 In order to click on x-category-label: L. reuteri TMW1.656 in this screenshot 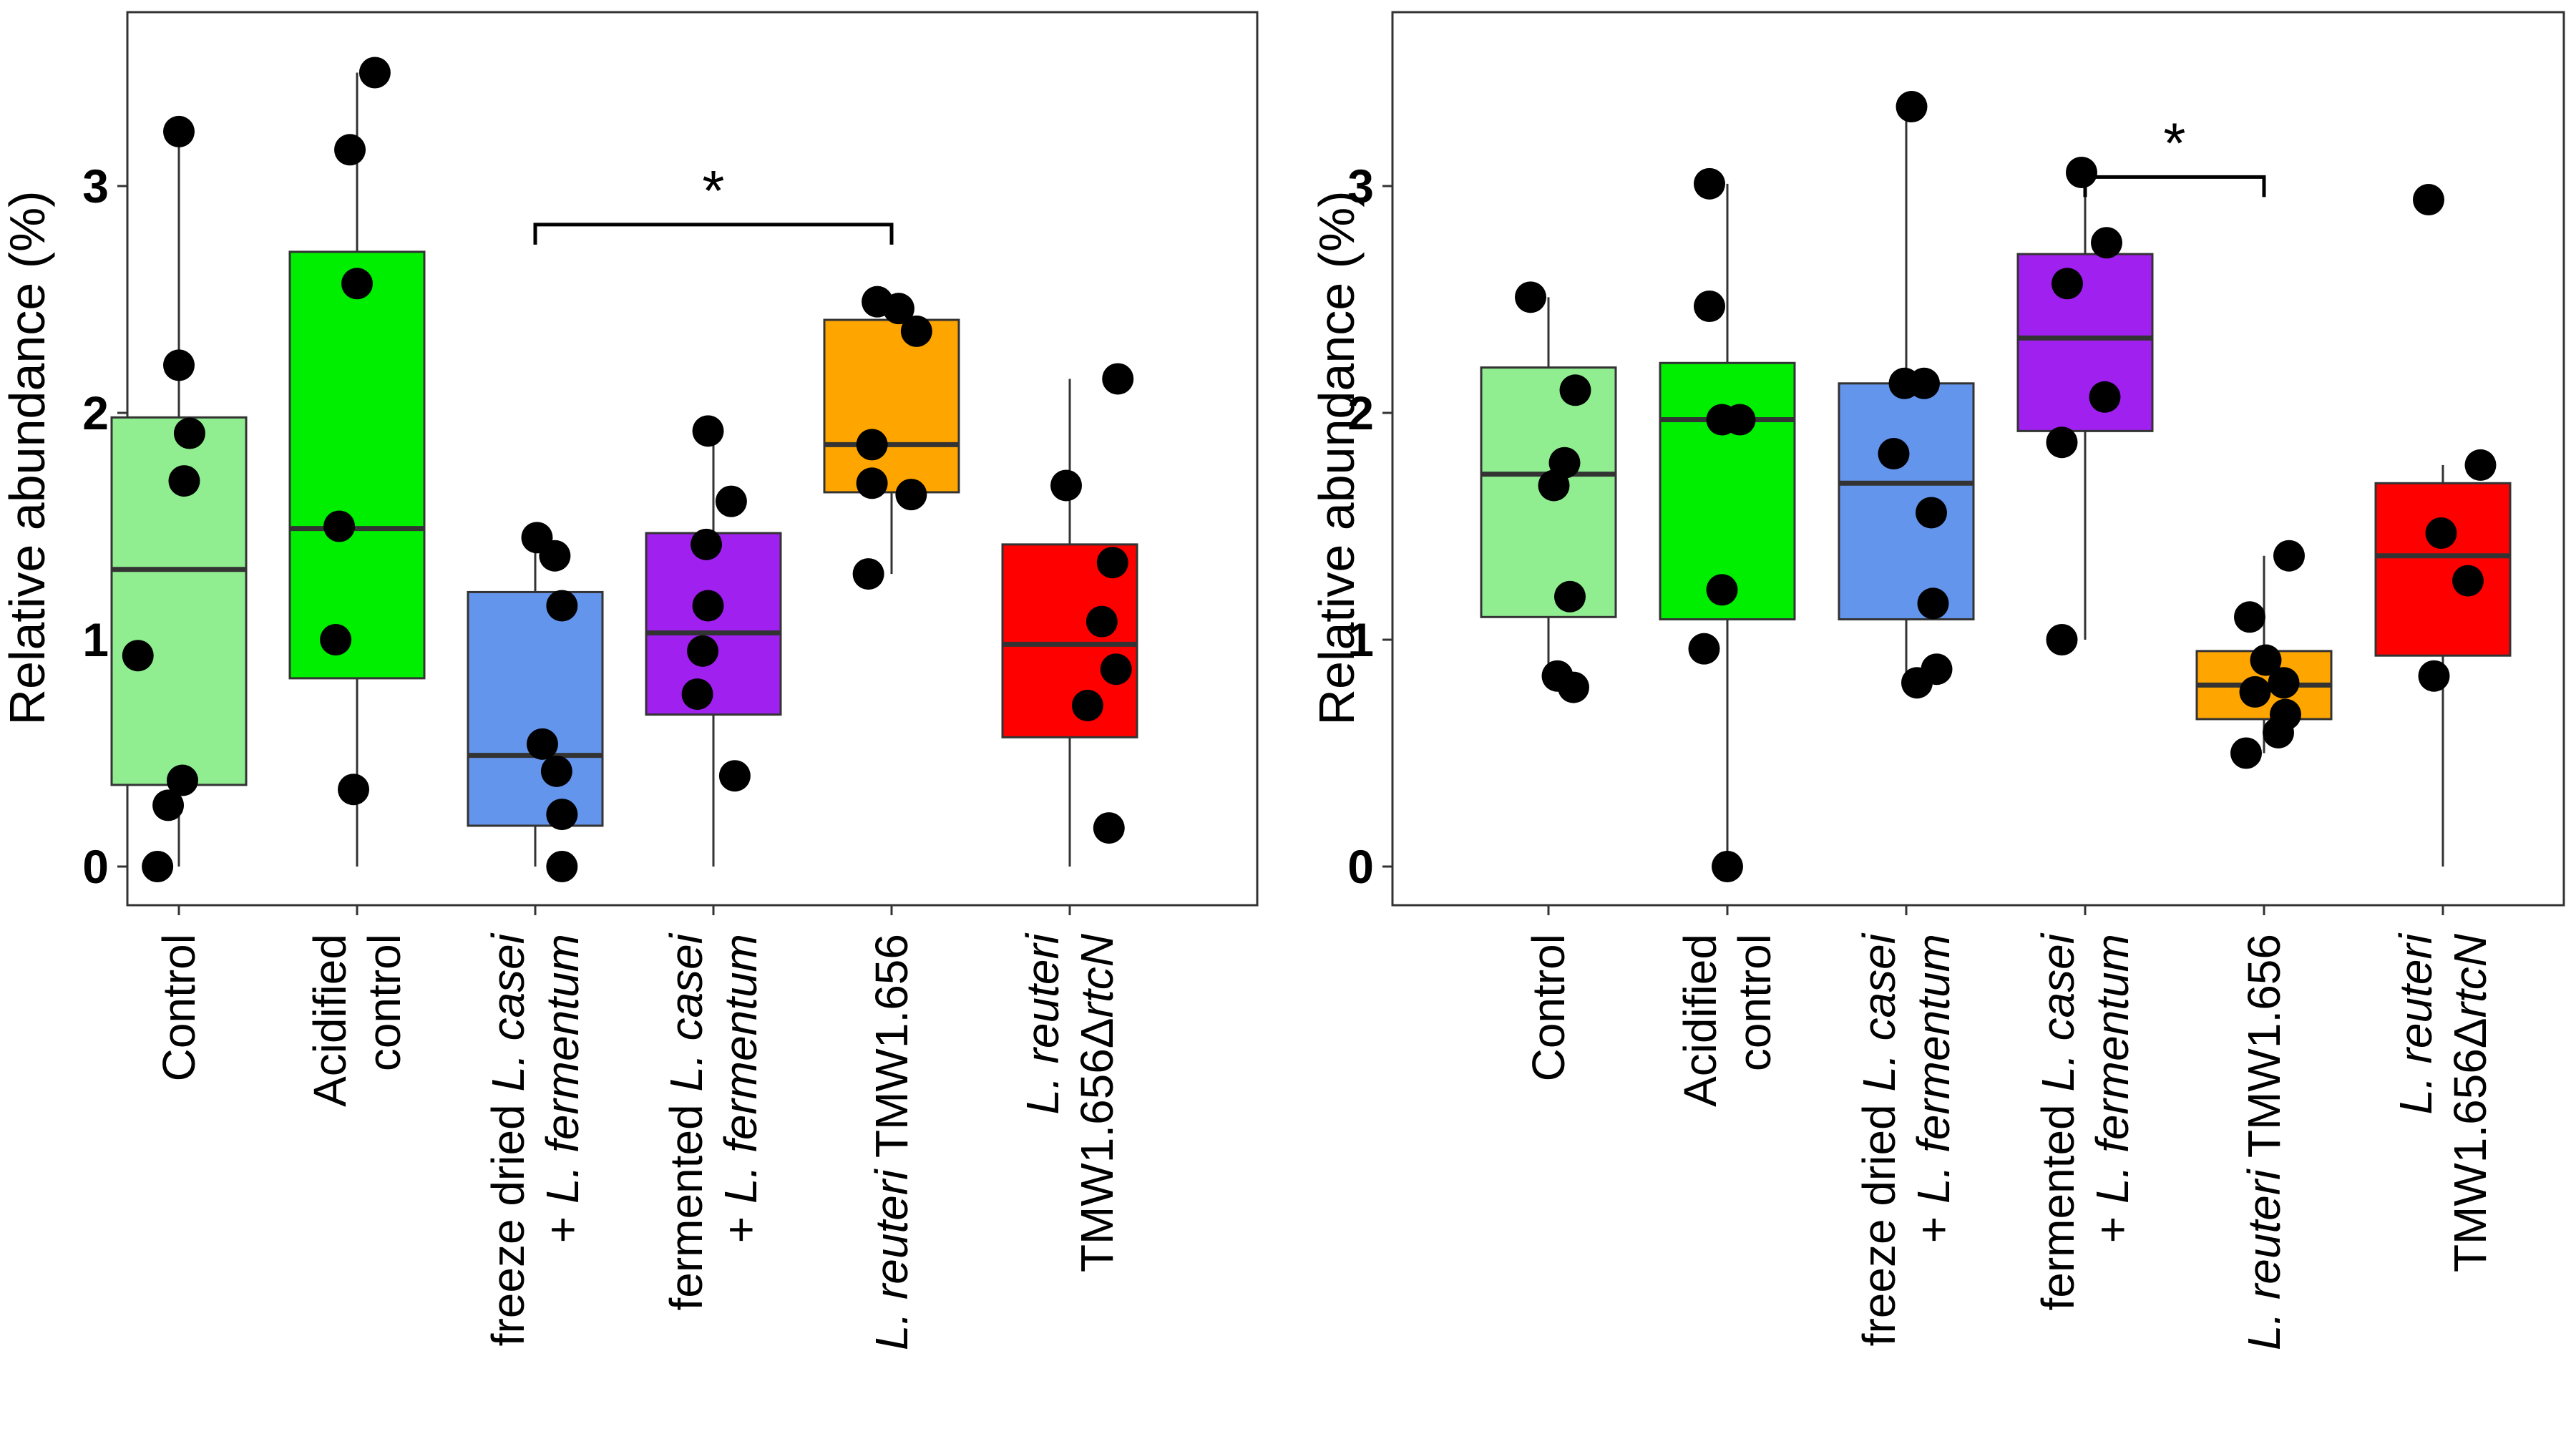, I will do `click(2264, 1142)`.